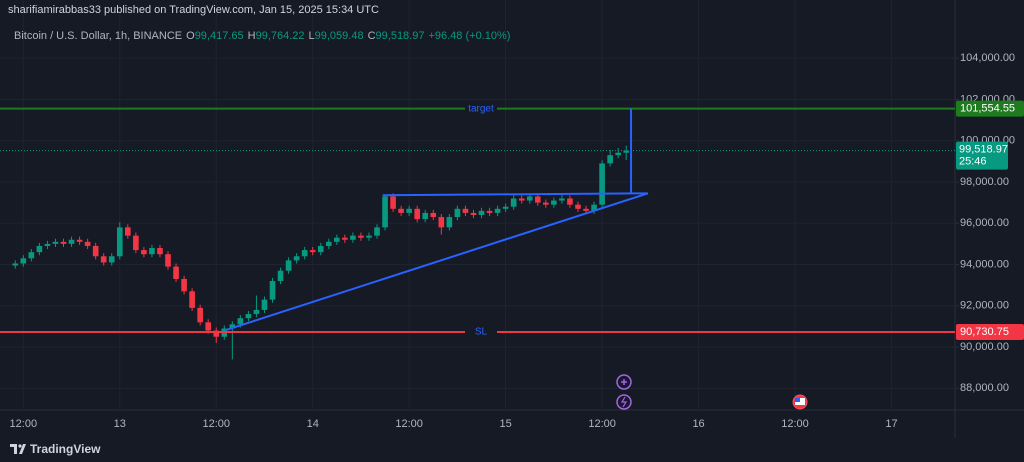 The width and height of the screenshot is (1024, 462). Describe the element at coordinates (190, 36) in the screenshot. I see `ohlc-key: O` at that location.